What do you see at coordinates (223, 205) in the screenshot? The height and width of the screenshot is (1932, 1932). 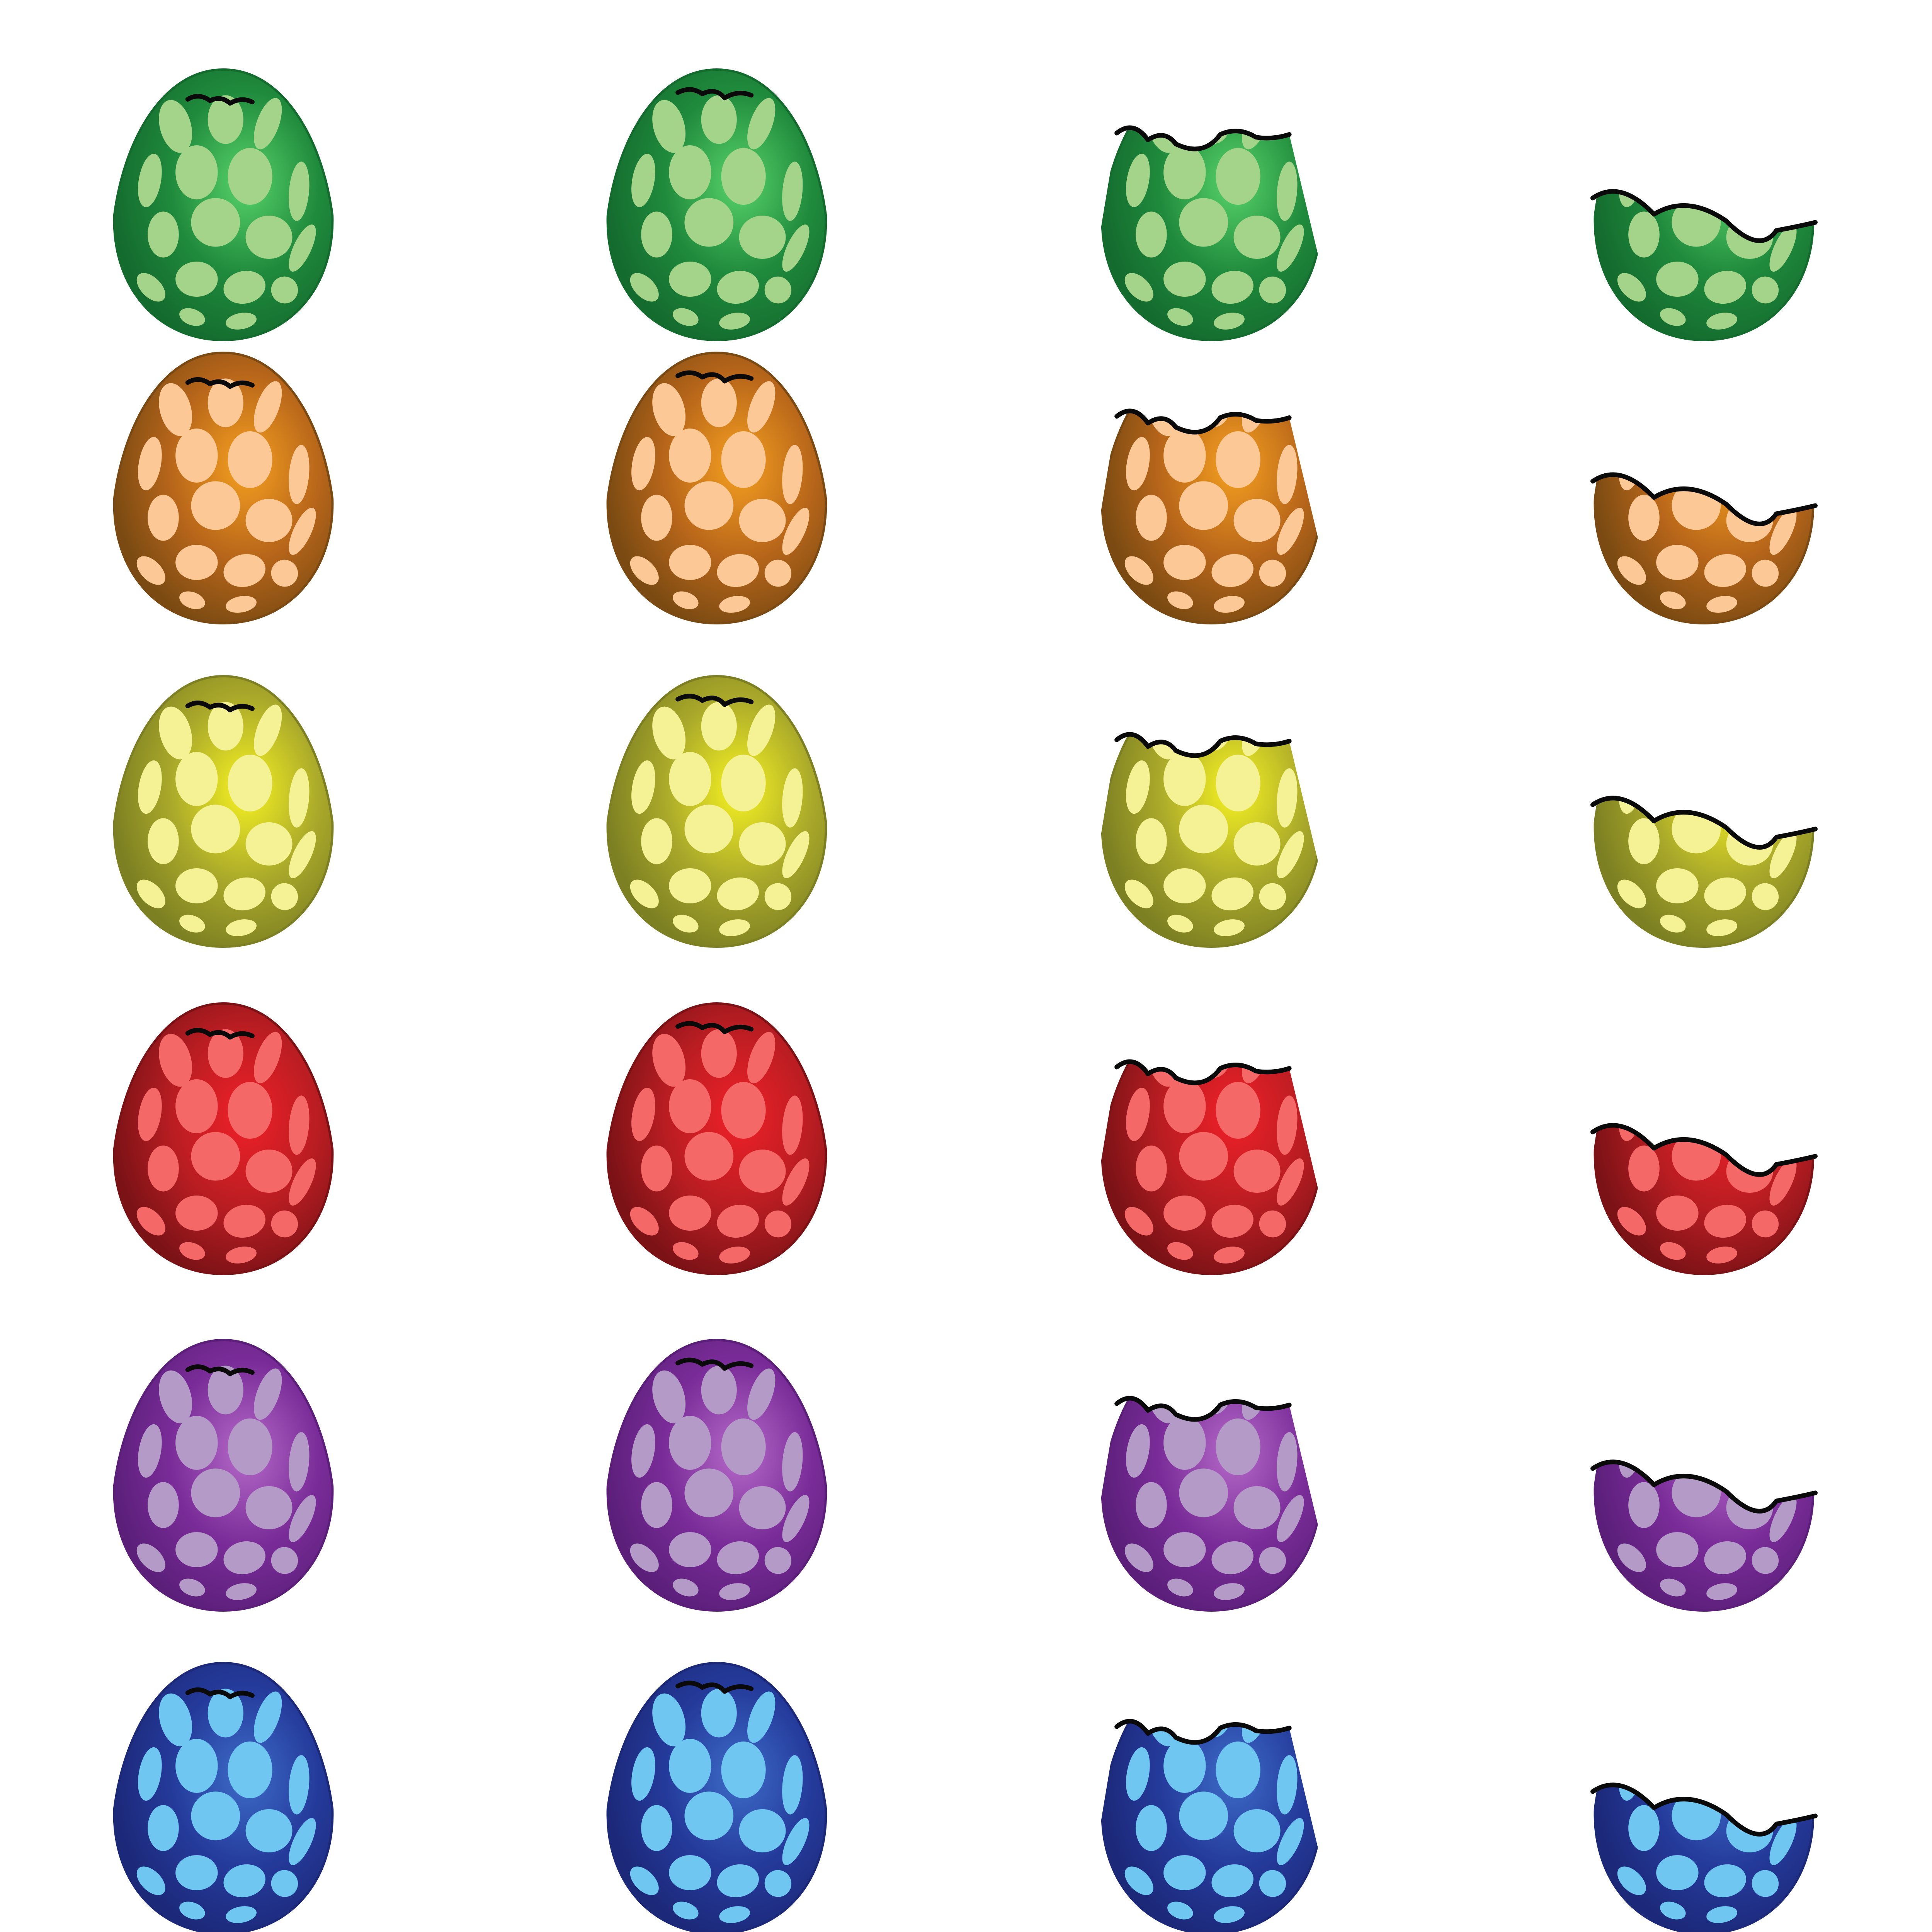 I see `egg-green-intact-cracked` at bounding box center [223, 205].